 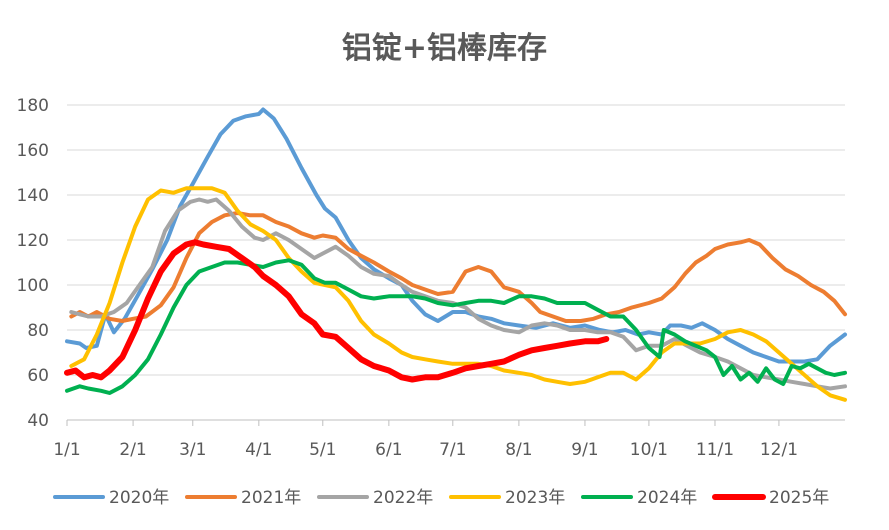 What do you see at coordinates (33, 286) in the screenshot?
I see `y-tick-label: 100` at bounding box center [33, 286].